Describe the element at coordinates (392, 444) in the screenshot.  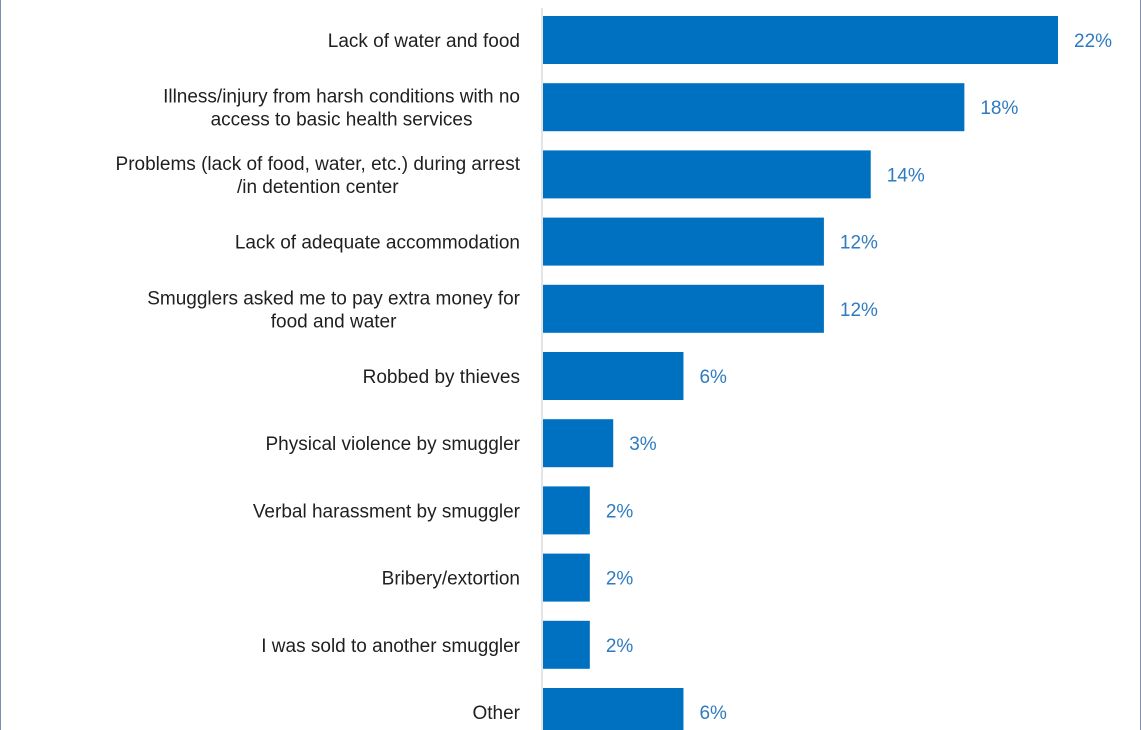
I see `category-label-6: Physical violence by smuggler` at that location.